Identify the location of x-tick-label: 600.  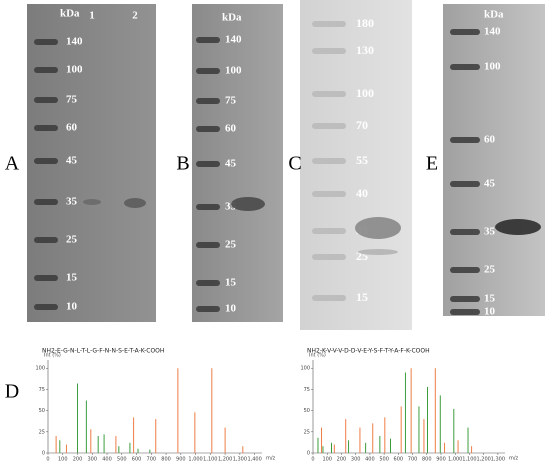
(137, 460).